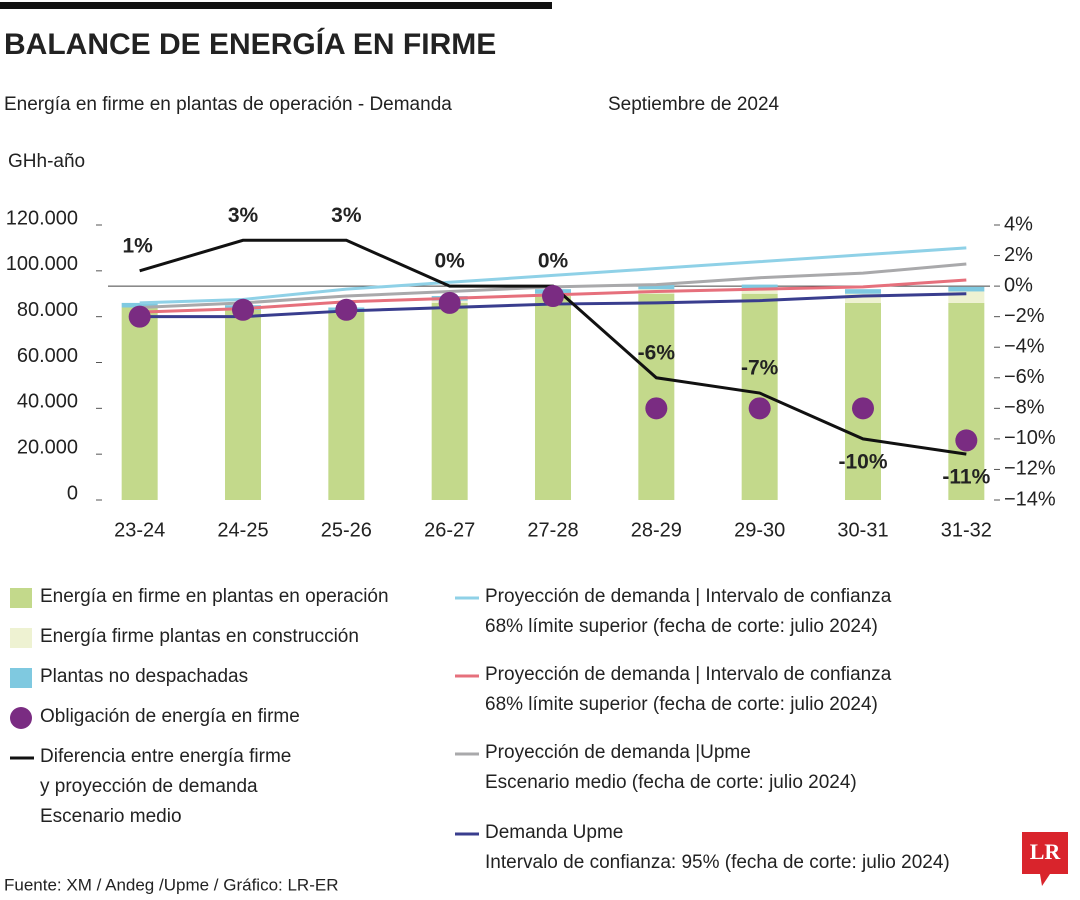  What do you see at coordinates (1018, 285) in the screenshot?
I see `y2-tick-label: 0%` at bounding box center [1018, 285].